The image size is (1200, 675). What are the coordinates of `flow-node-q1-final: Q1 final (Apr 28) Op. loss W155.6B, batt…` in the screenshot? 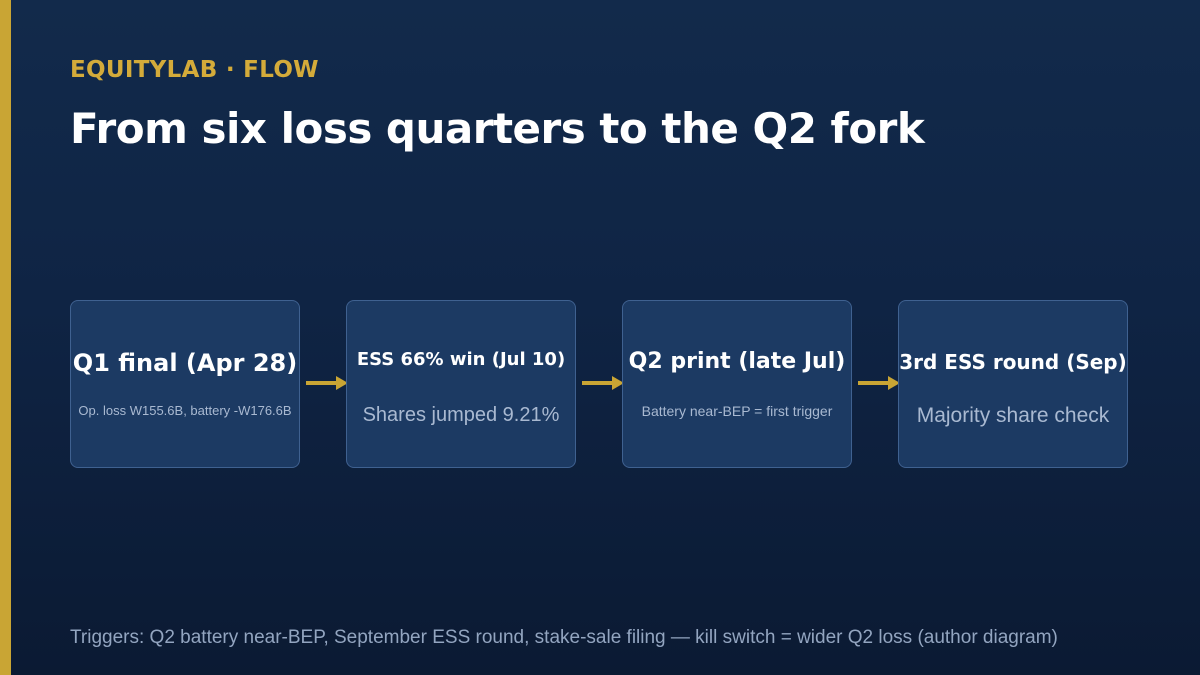 It's located at (185, 384).